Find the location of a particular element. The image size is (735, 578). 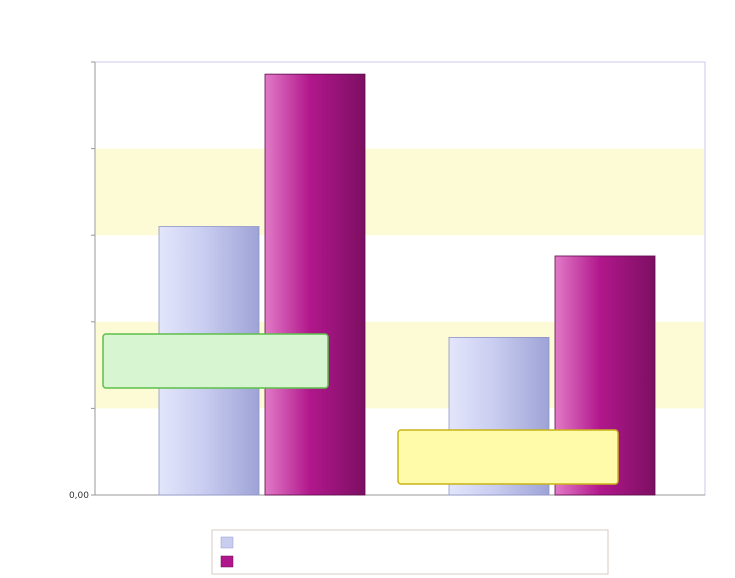

legend-box is located at coordinates (410, 552).